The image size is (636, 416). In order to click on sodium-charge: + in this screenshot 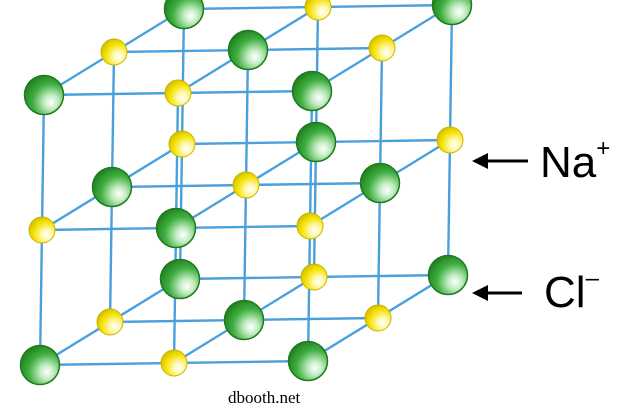, I will do `click(603, 148)`.